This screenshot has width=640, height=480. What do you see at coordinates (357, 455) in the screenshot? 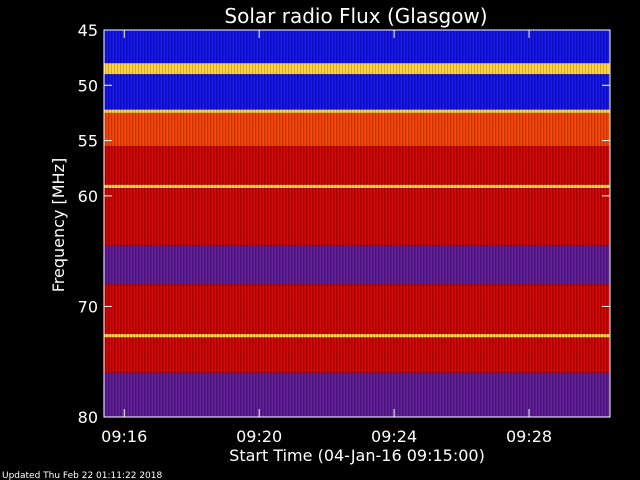
I see `x-axis-label: Start Time (04-Jan-16 09:15:00)` at bounding box center [357, 455].